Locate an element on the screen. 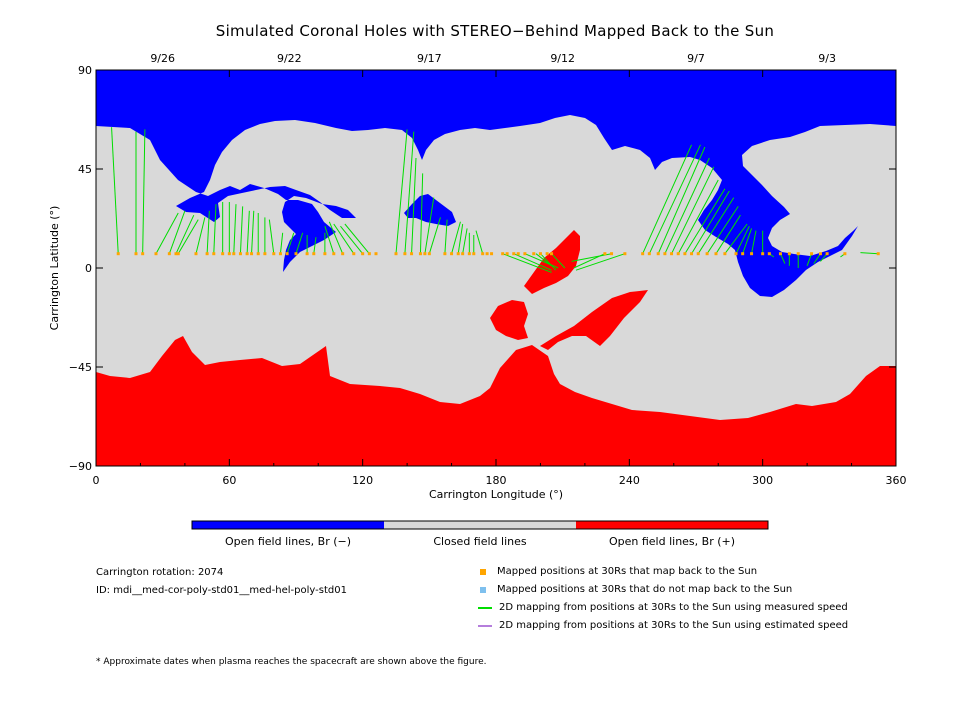 This screenshot has width=960, height=720. southern-positive-patch is located at coordinates (509, 320).